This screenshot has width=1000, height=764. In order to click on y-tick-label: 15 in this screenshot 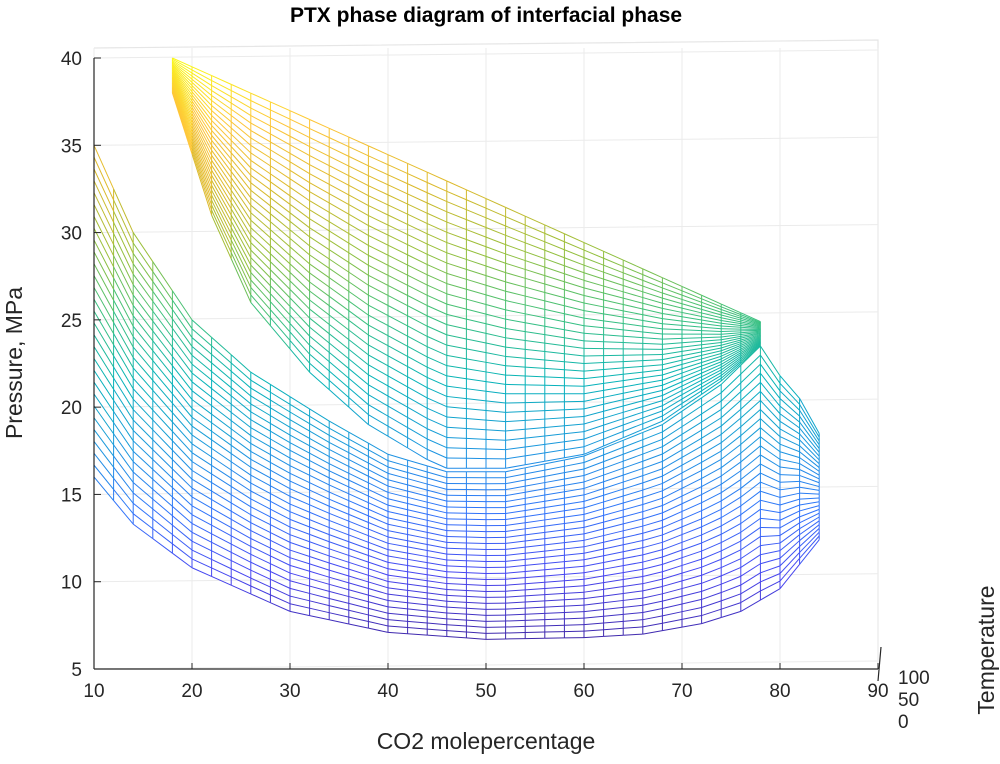, I will do `click(71, 495)`.